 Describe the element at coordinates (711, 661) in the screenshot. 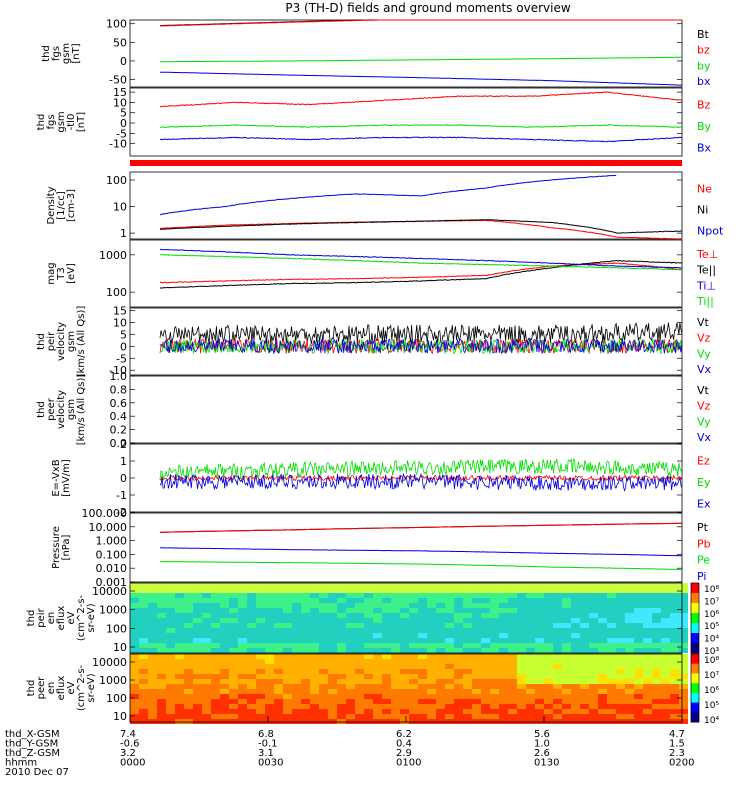

I see `colorbar-tick: 10⁸` at that location.